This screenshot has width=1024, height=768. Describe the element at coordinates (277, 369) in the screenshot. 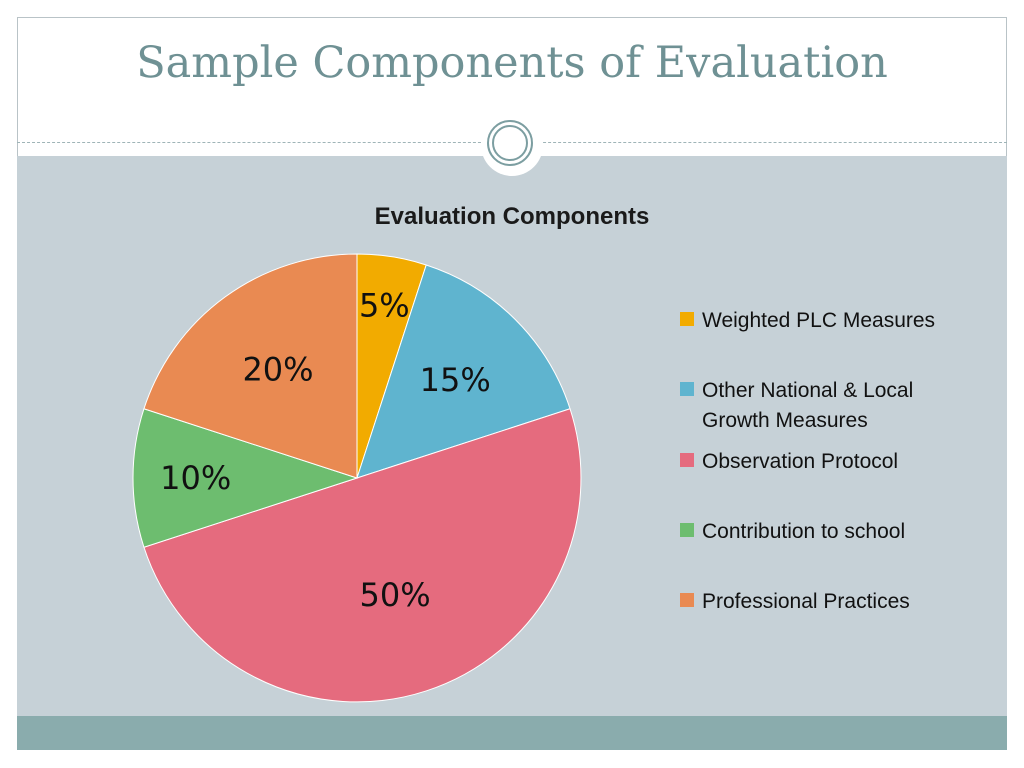

I see `pie-data-label: 20%` at that location.